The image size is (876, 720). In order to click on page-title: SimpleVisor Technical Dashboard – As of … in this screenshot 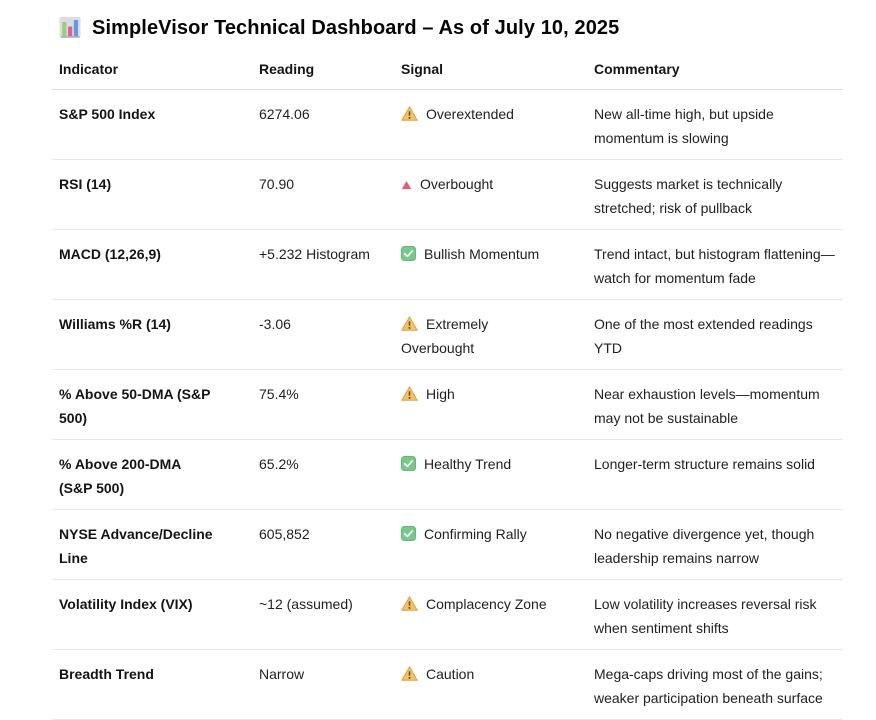, I will do `click(356, 27)`.